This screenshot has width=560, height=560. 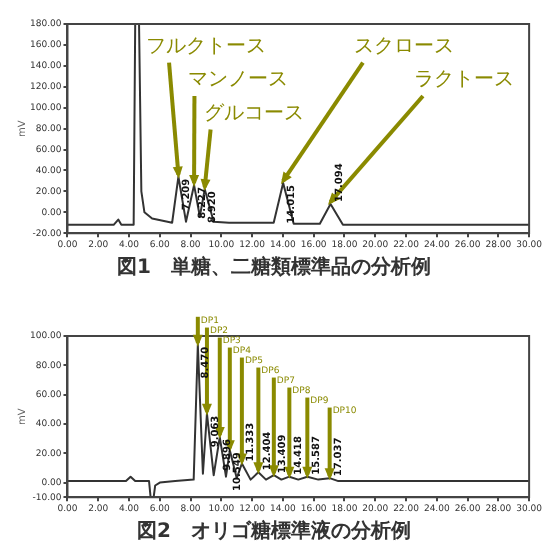 What do you see at coordinates (237, 80) in the screenshot?
I see `annotation: マンノース` at bounding box center [237, 80].